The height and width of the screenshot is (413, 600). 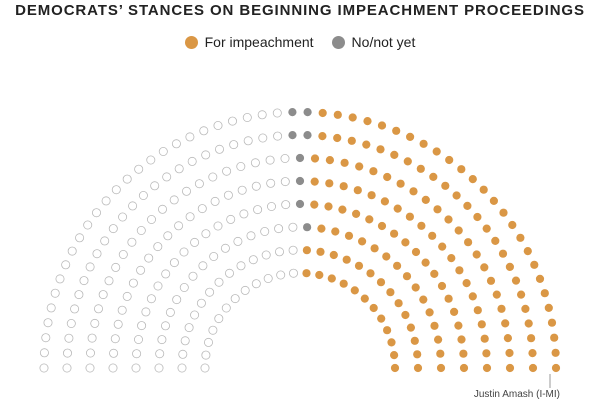 What do you see at coordinates (191, 42) in the screenshot?
I see `legend-swatch-for-impeachment` at bounding box center [191, 42].